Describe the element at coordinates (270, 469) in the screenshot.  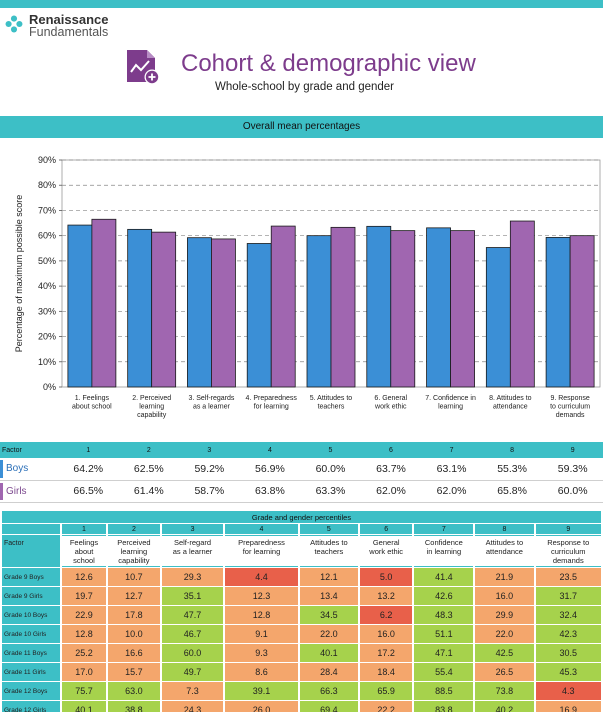
I see `summary-value: 56.9%` at that location.